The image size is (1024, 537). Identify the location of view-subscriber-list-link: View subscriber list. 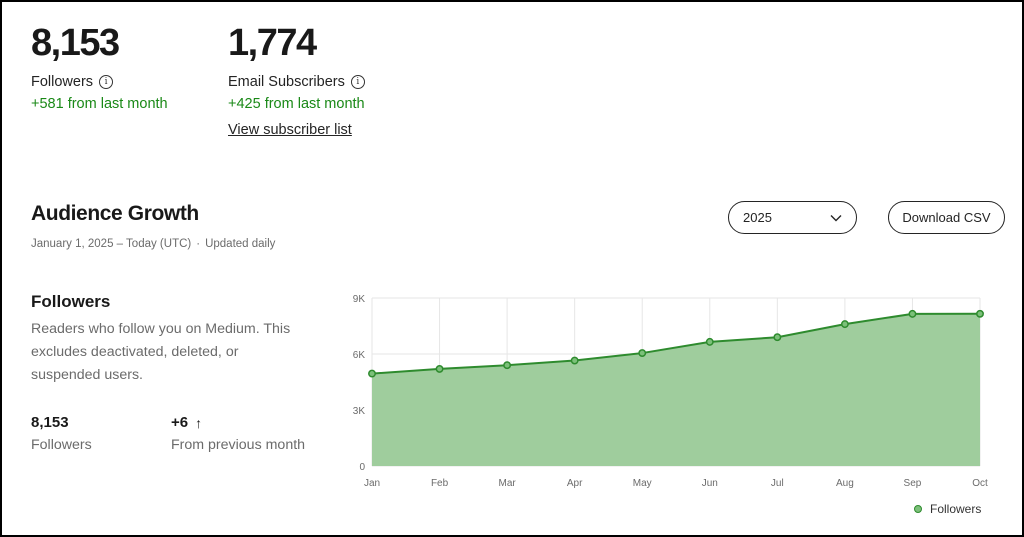
(290, 130).